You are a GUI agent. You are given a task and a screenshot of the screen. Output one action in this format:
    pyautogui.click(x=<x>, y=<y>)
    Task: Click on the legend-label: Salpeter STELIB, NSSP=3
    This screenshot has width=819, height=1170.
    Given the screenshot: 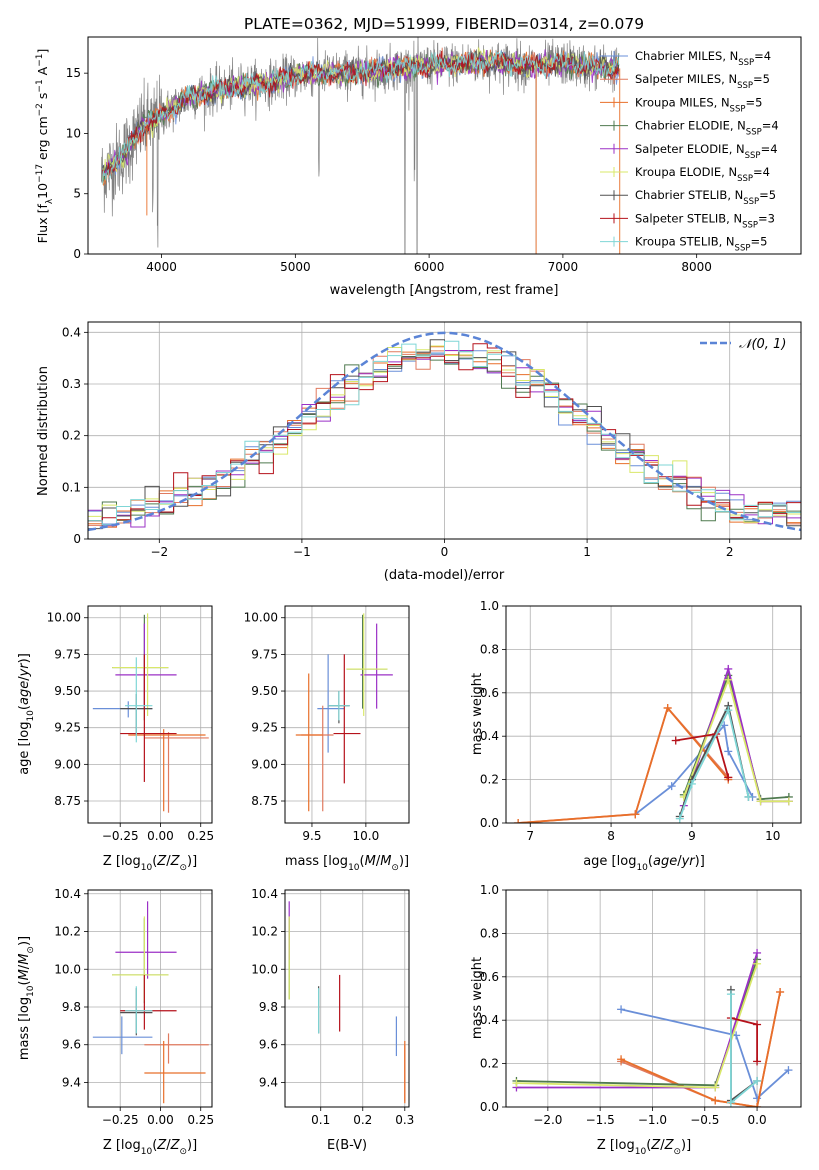 What is the action you would take?
    pyautogui.click(x=705, y=220)
    